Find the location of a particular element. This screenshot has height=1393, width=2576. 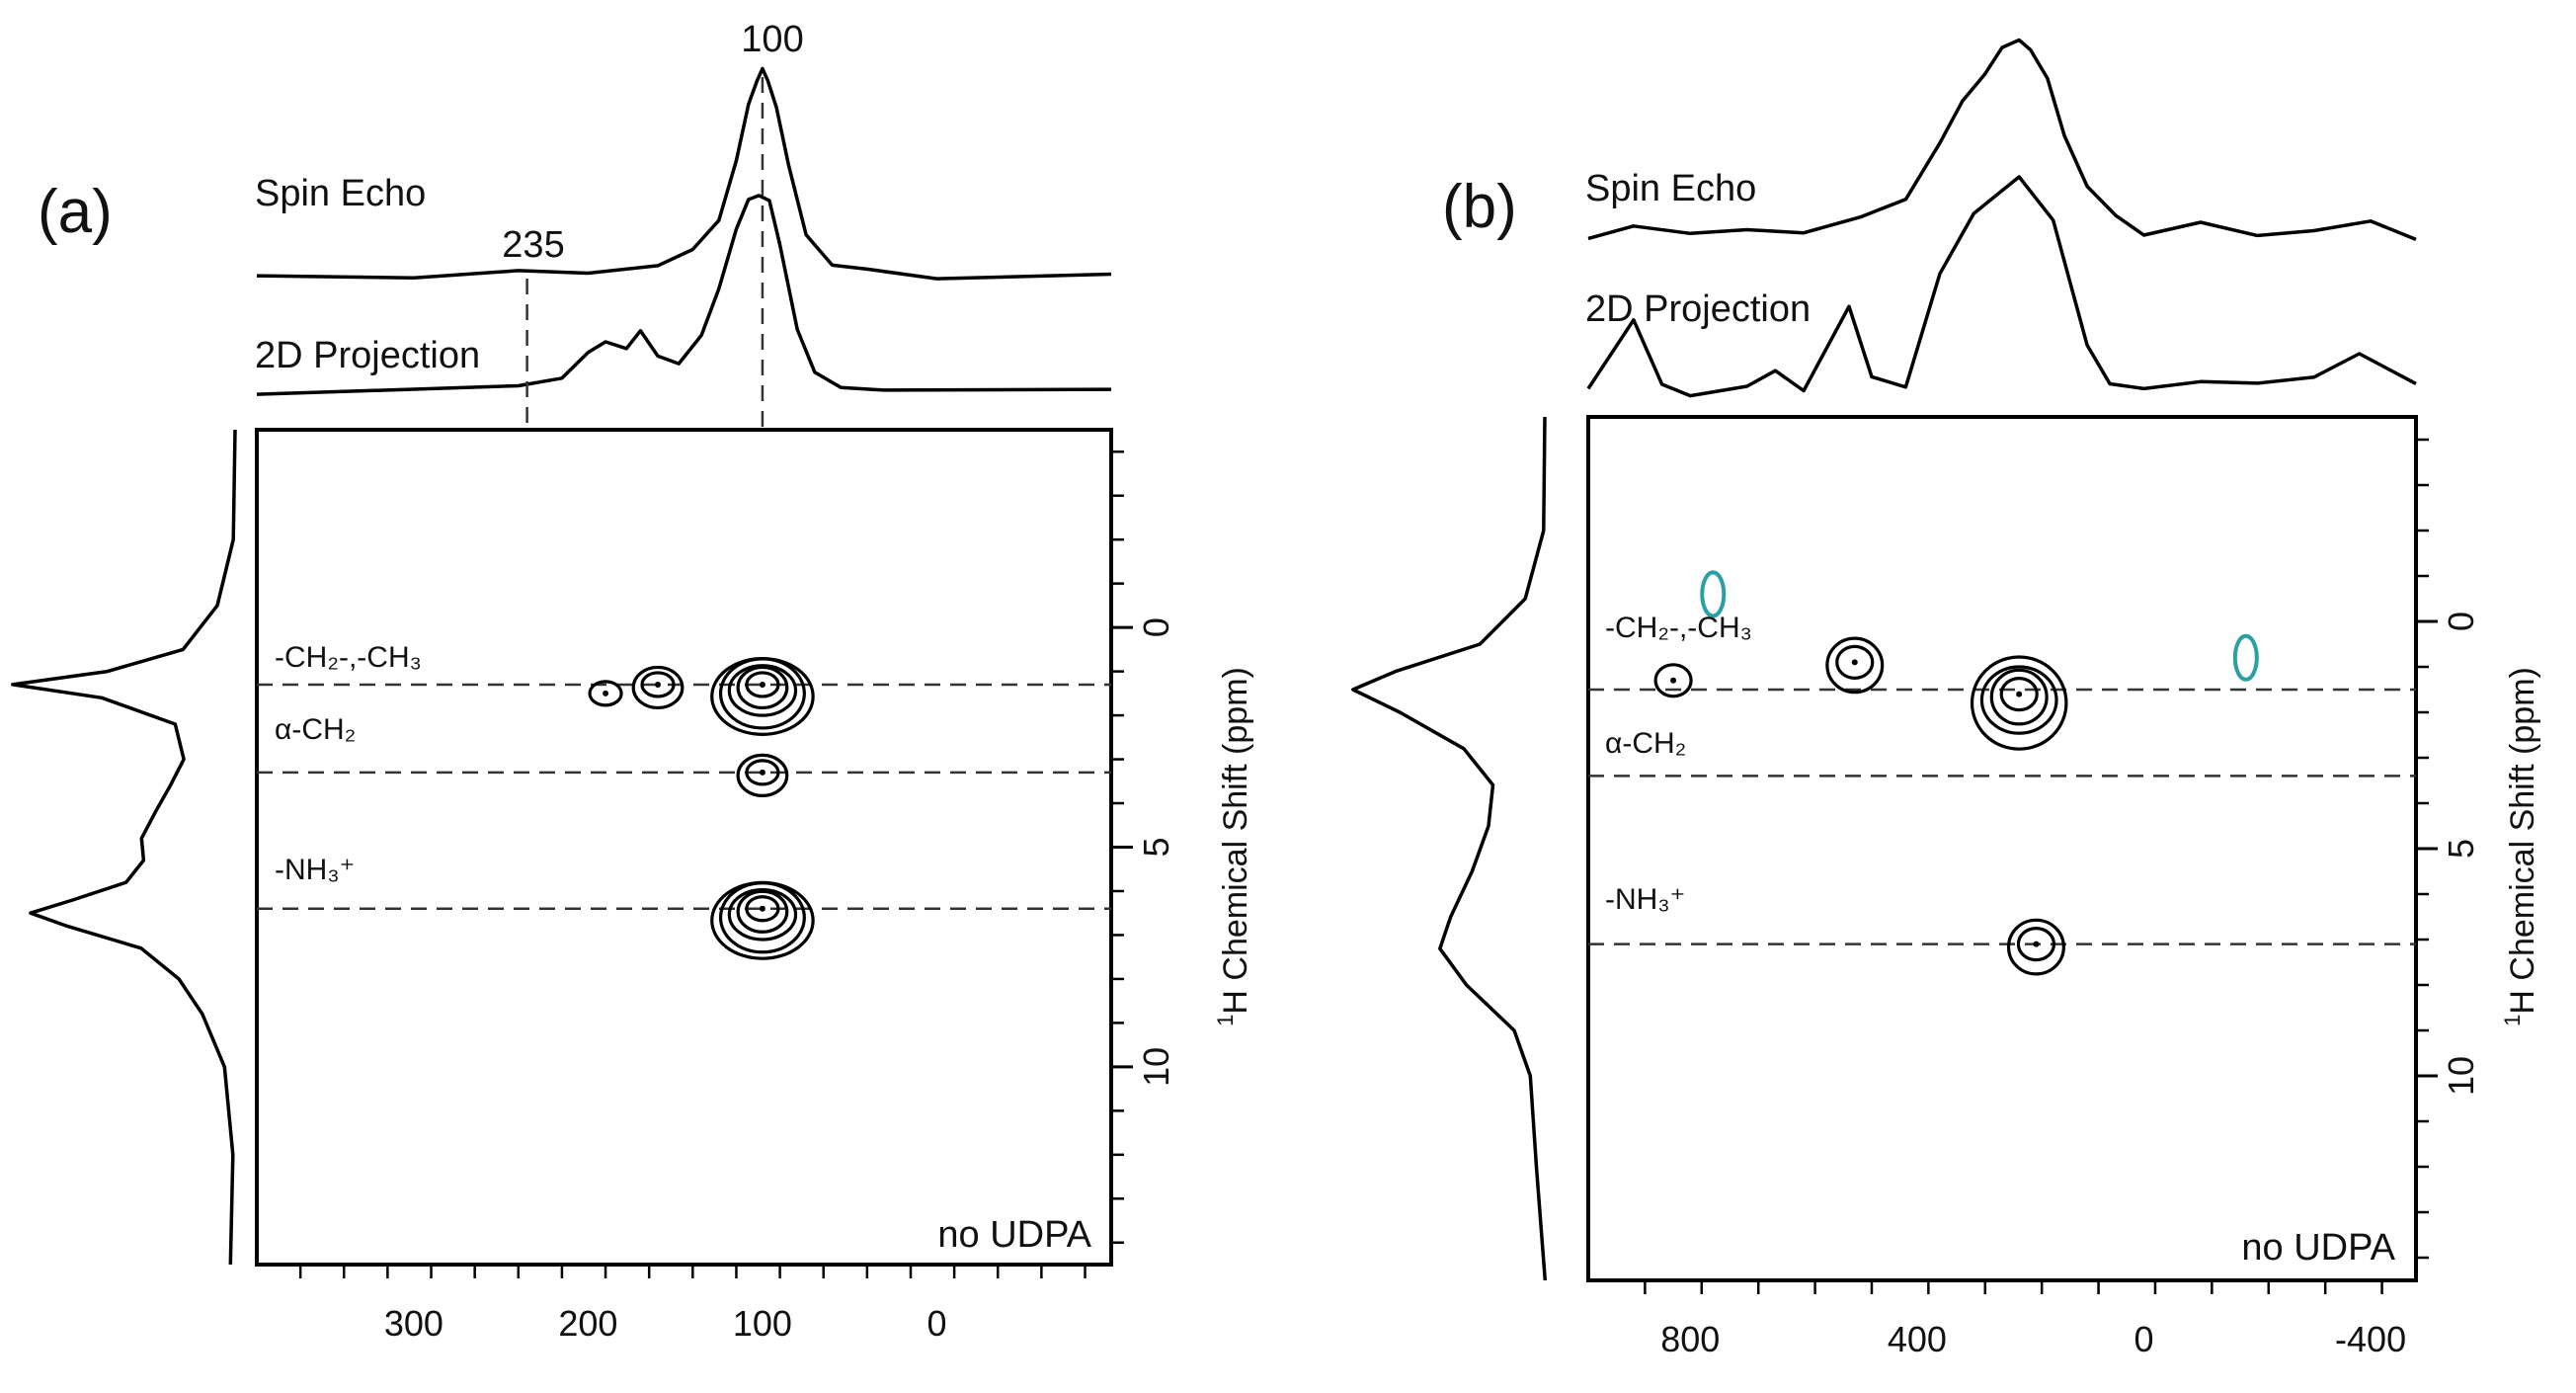

x-tick-label: 400 is located at coordinates (1917, 1339).